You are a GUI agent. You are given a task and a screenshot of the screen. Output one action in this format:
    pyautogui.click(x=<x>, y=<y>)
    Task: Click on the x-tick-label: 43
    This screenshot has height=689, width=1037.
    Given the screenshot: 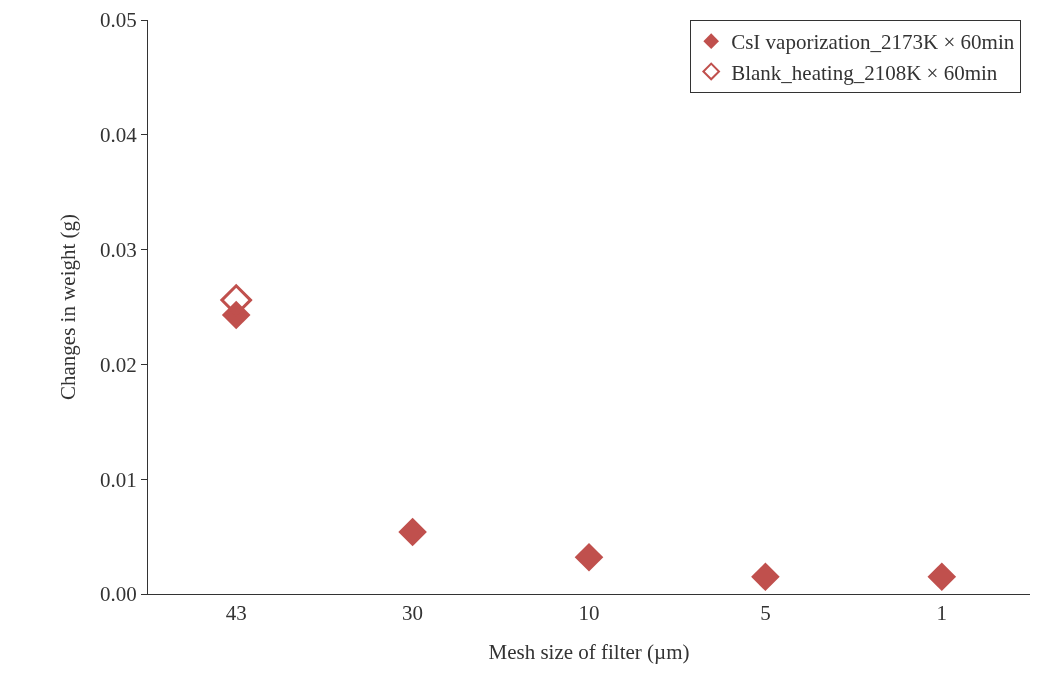 What is the action you would take?
    pyautogui.click(x=236, y=613)
    